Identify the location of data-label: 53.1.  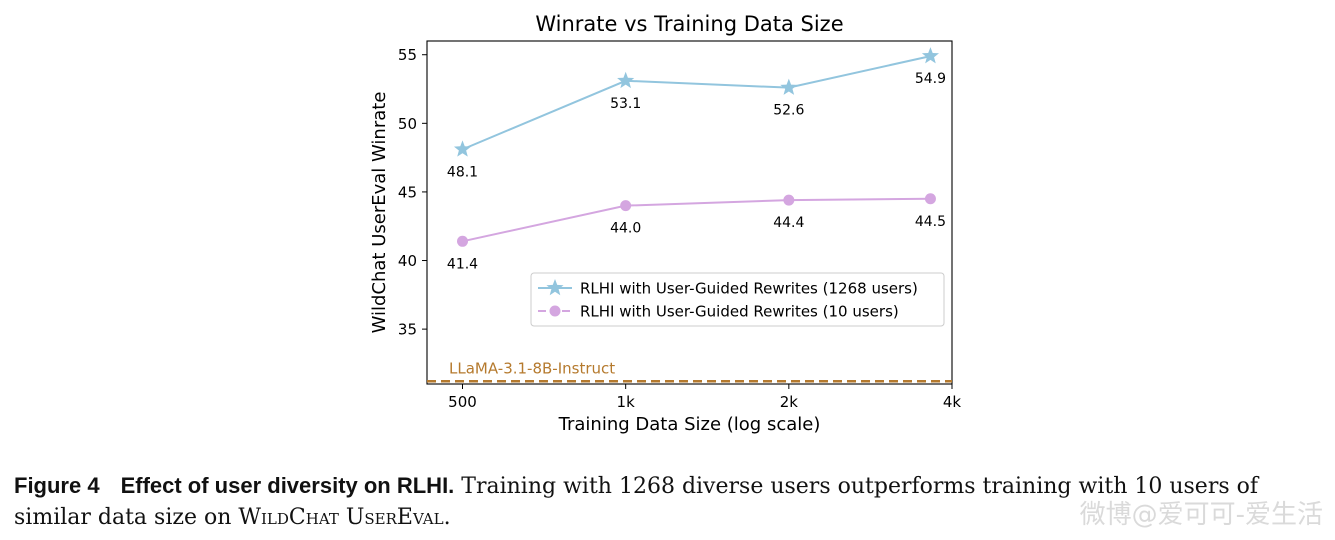
(625, 104).